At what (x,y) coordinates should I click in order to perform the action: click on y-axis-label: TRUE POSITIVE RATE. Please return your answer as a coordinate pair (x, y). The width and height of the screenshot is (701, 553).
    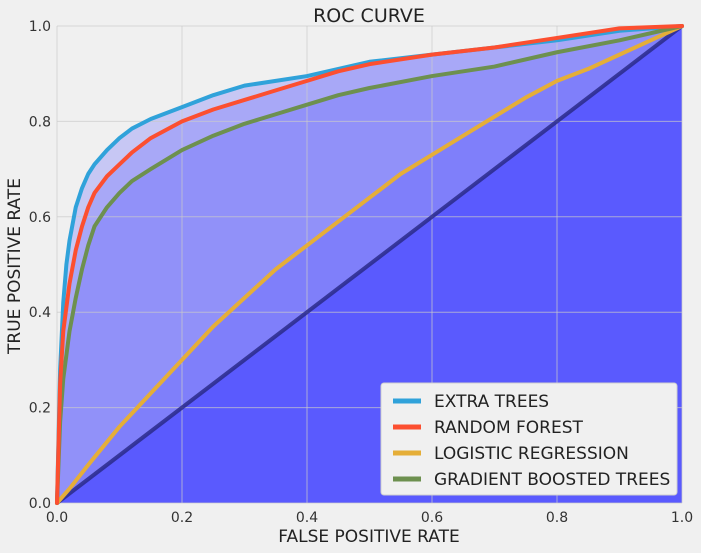
    Looking at the image, I should click on (15, 266).